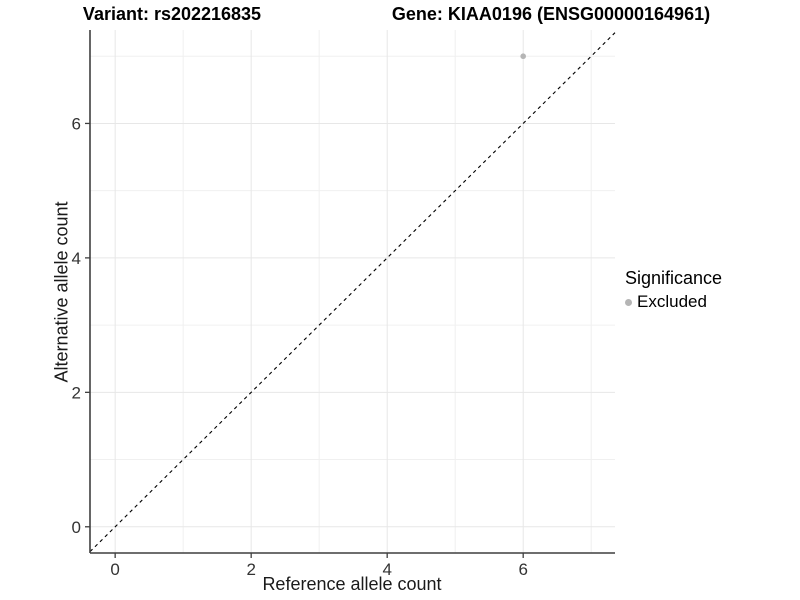  I want to click on legend-title: Significance, so click(674, 278).